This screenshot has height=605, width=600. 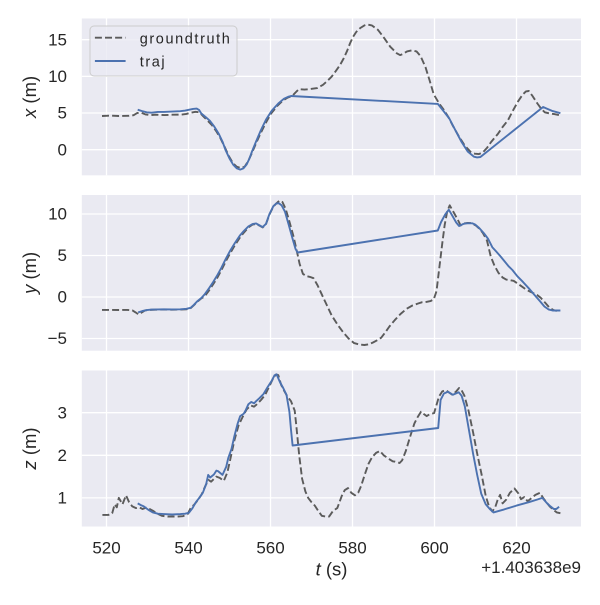 What do you see at coordinates (186, 40) in the screenshot?
I see `svg-text: groundtruth` at bounding box center [186, 40].